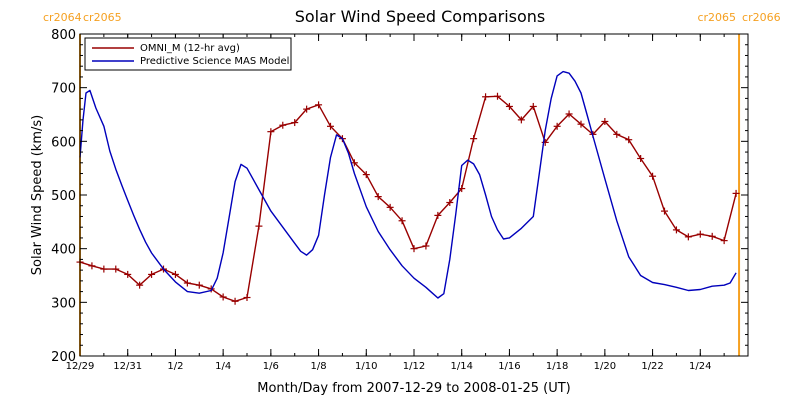 The image size is (800, 400). What do you see at coordinates (716, 17) in the screenshot?
I see `carrington-label-before: cr2065` at bounding box center [716, 17].